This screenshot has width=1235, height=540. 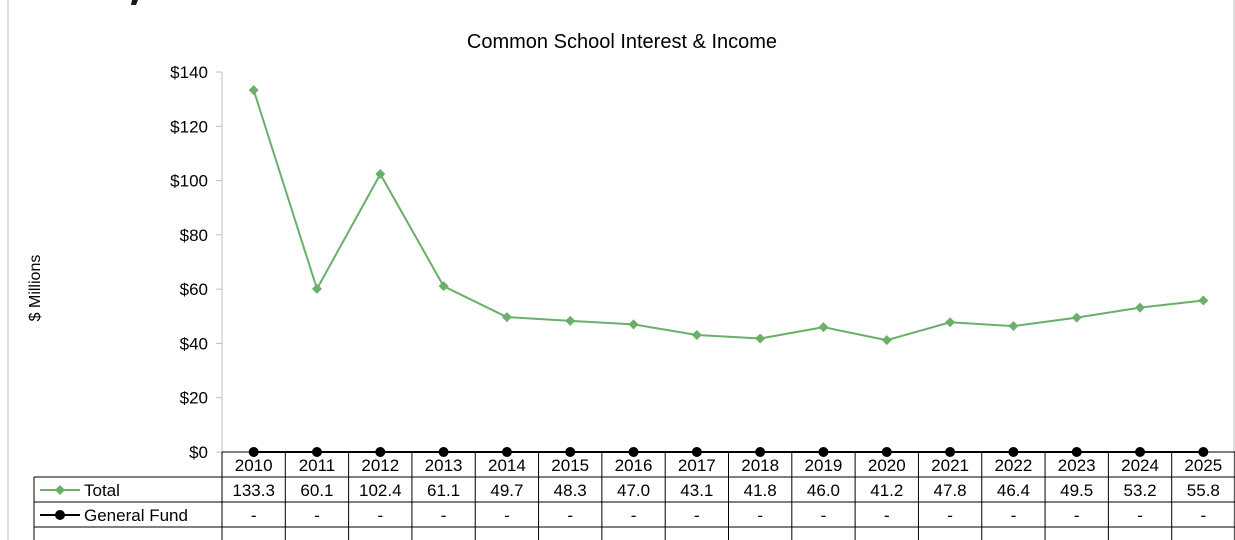 What do you see at coordinates (444, 465) in the screenshot?
I see `x-tick-label: 2013` at bounding box center [444, 465].